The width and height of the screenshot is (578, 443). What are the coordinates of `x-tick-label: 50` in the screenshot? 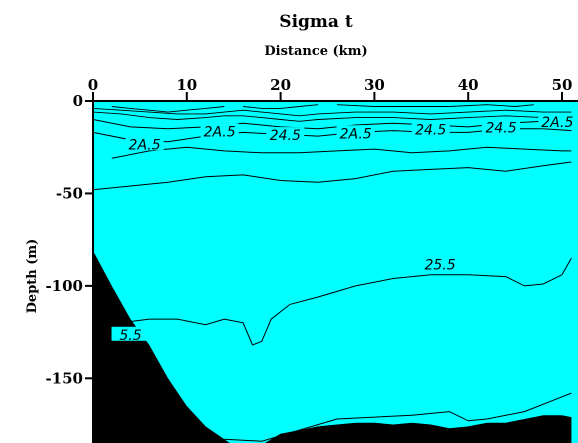 It's located at (562, 85).